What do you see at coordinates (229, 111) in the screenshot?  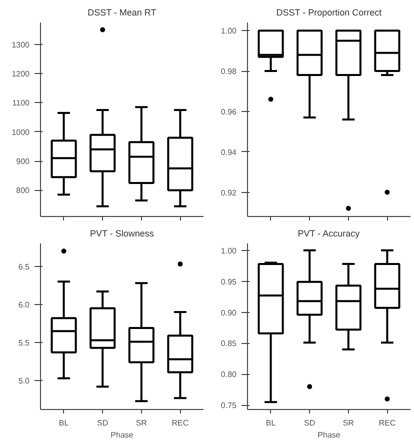 I see `y-tick-label: 0.96` at bounding box center [229, 111].